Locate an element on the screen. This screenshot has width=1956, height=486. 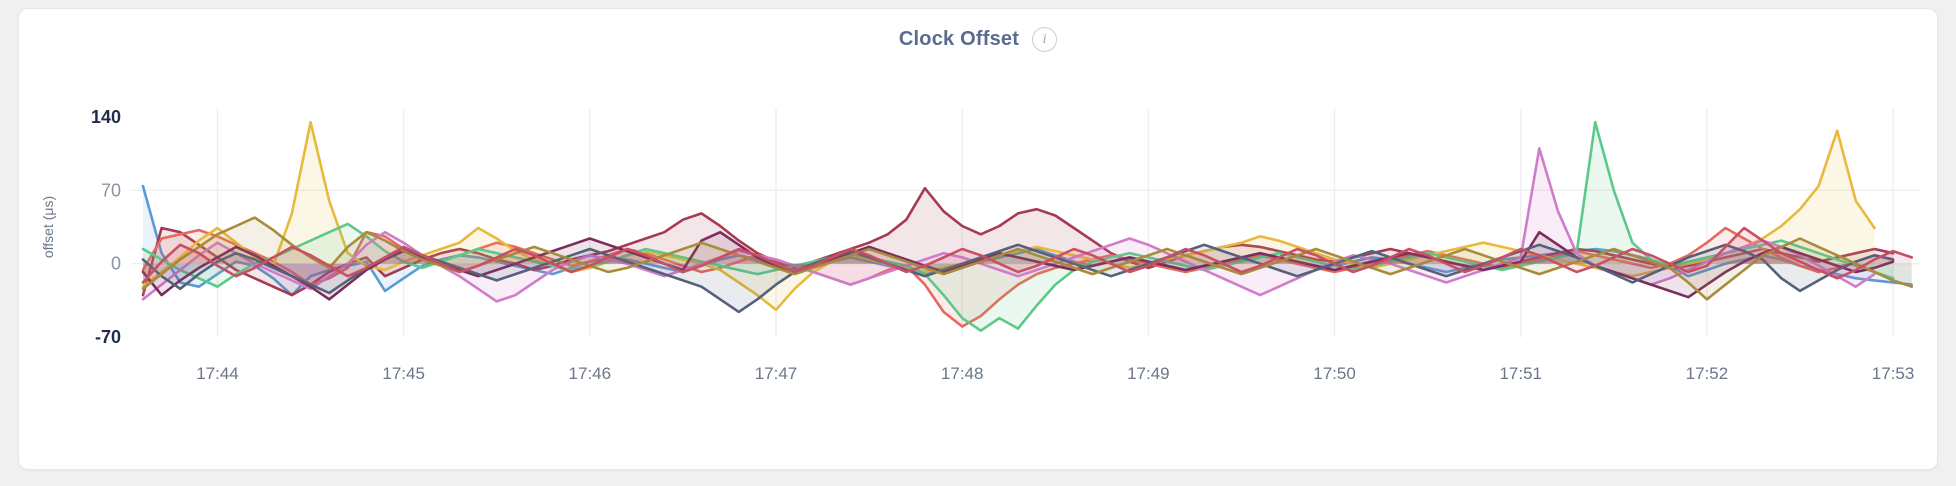
x-axis-tick-label: 17:48 is located at coordinates (962, 373).